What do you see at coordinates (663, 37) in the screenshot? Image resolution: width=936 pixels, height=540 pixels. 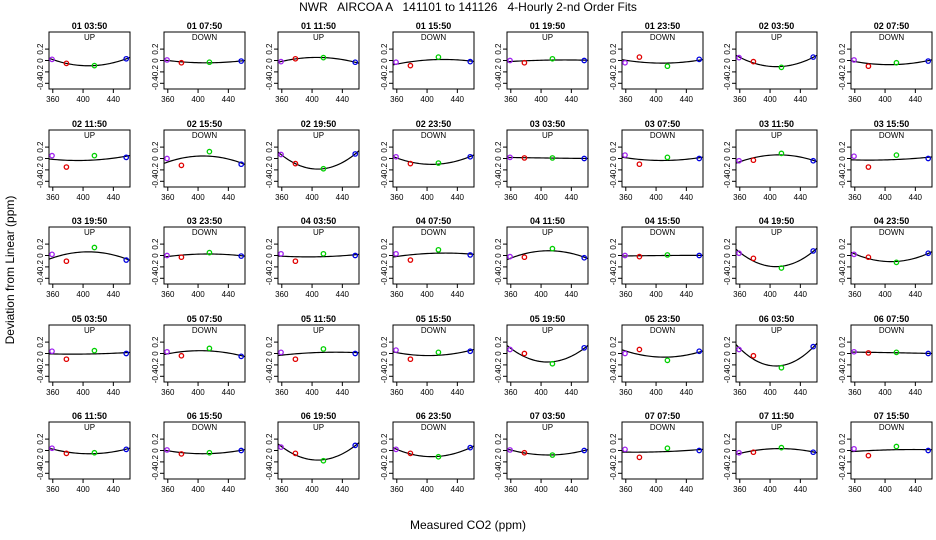 I see `panel-direction-label: DOWN` at bounding box center [663, 37].